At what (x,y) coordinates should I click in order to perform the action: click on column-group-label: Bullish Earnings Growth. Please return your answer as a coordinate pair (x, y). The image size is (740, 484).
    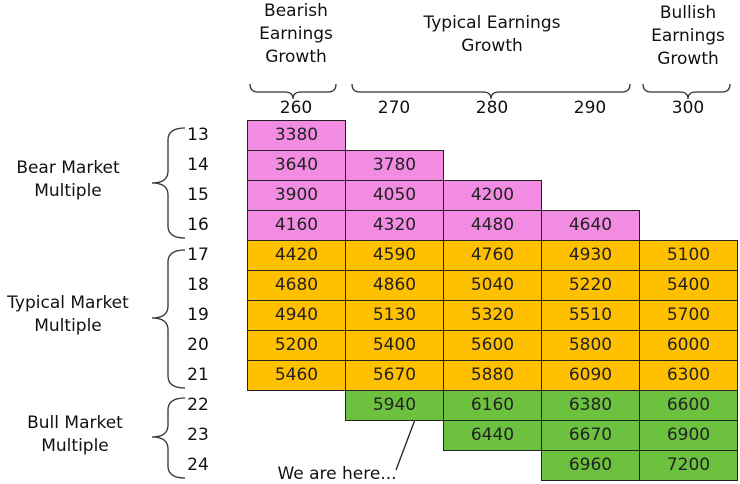
    Looking at the image, I should click on (688, 36).